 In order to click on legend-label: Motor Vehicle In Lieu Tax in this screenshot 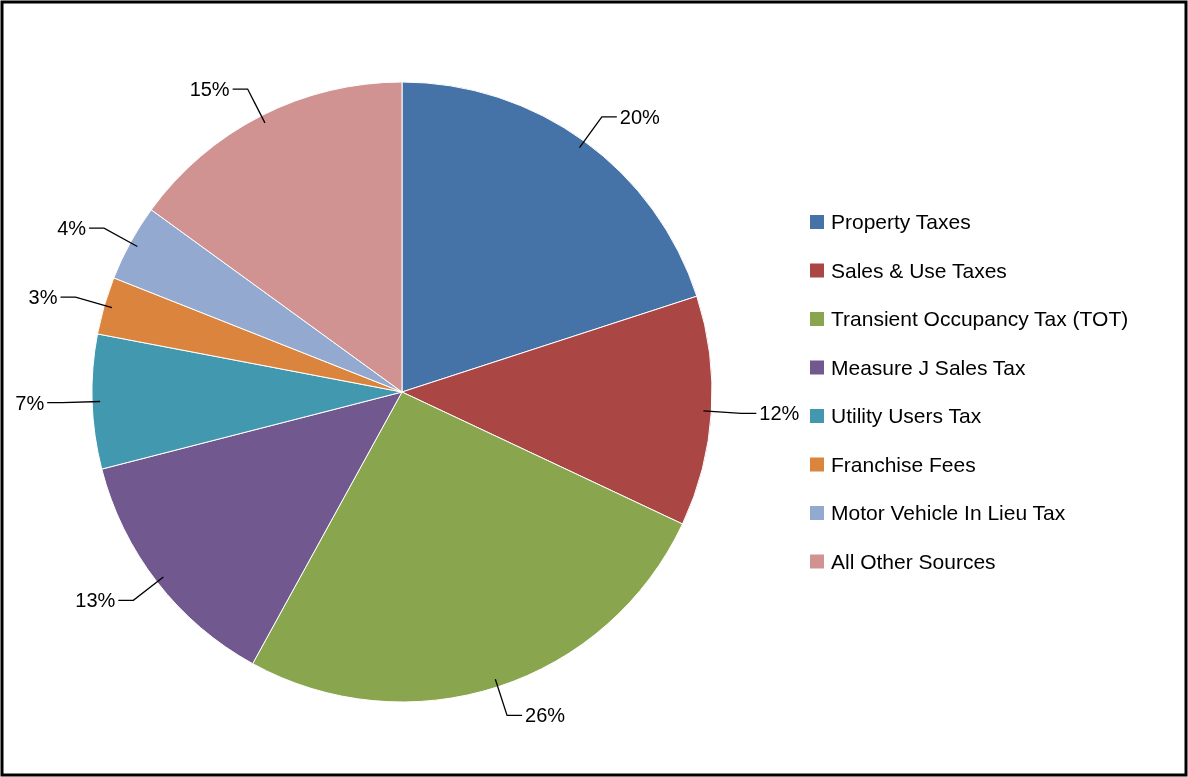, I will do `click(948, 513)`.